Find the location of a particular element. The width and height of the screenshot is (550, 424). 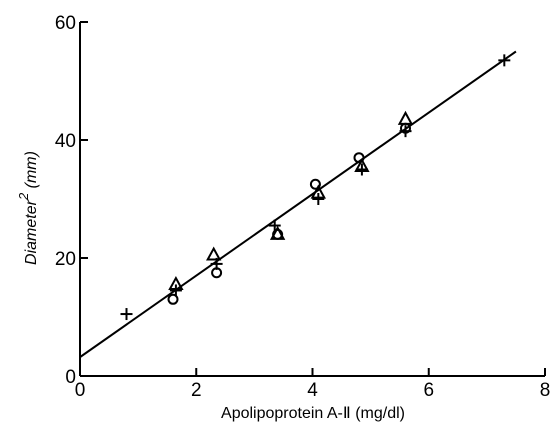

svg-text: Diameter2 (mm) is located at coordinates (28, 208).